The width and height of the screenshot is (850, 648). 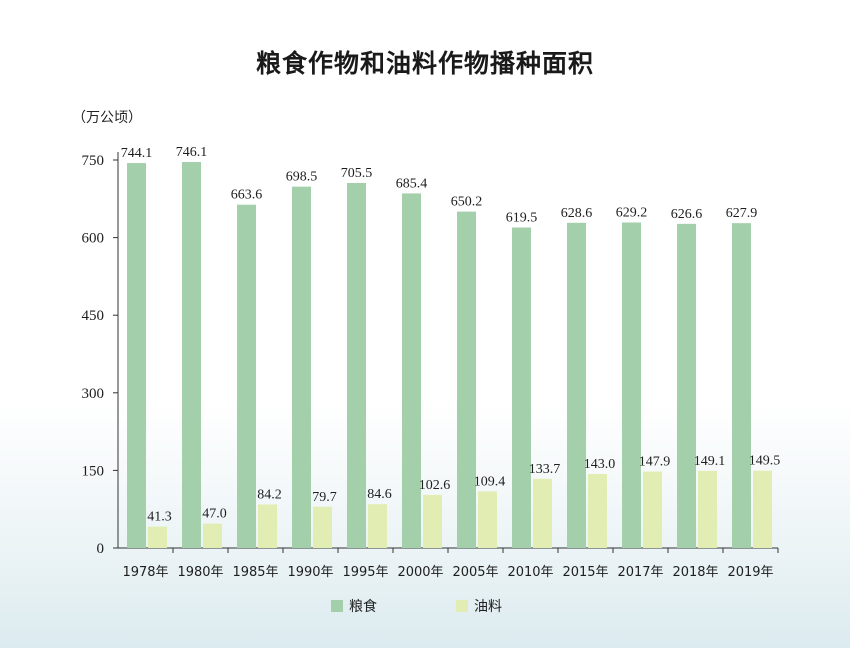 I want to click on data-label: 705.5, so click(x=357, y=173).